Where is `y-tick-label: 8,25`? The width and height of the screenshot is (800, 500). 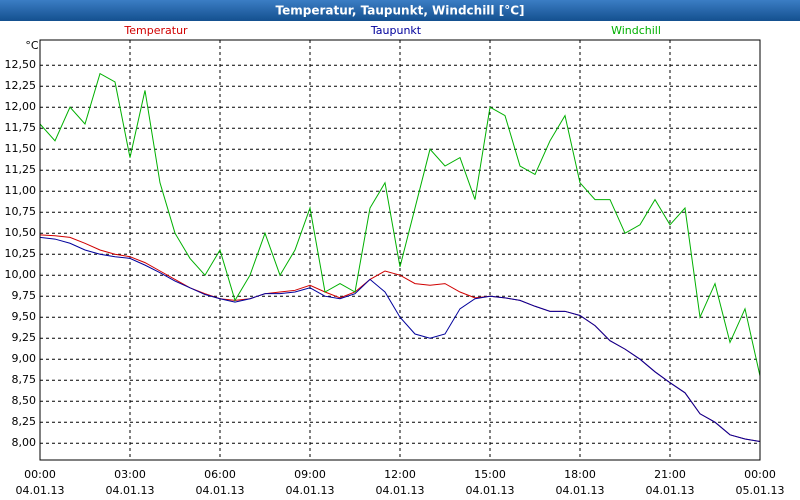 y-tick-label: 8,25 is located at coordinates (24, 421).